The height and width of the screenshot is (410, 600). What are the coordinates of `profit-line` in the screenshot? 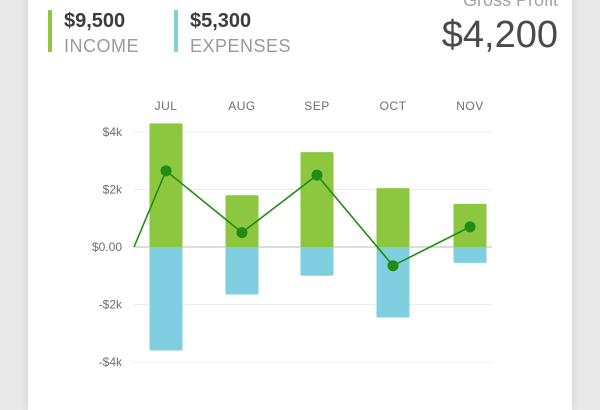 It's located at (302, 218).